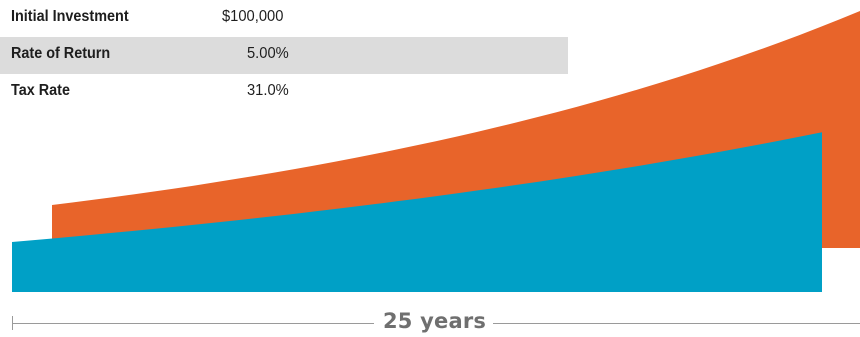 This screenshot has height=337, width=860. What do you see at coordinates (268, 90) in the screenshot?
I see `param-value: 31.0%` at bounding box center [268, 90].